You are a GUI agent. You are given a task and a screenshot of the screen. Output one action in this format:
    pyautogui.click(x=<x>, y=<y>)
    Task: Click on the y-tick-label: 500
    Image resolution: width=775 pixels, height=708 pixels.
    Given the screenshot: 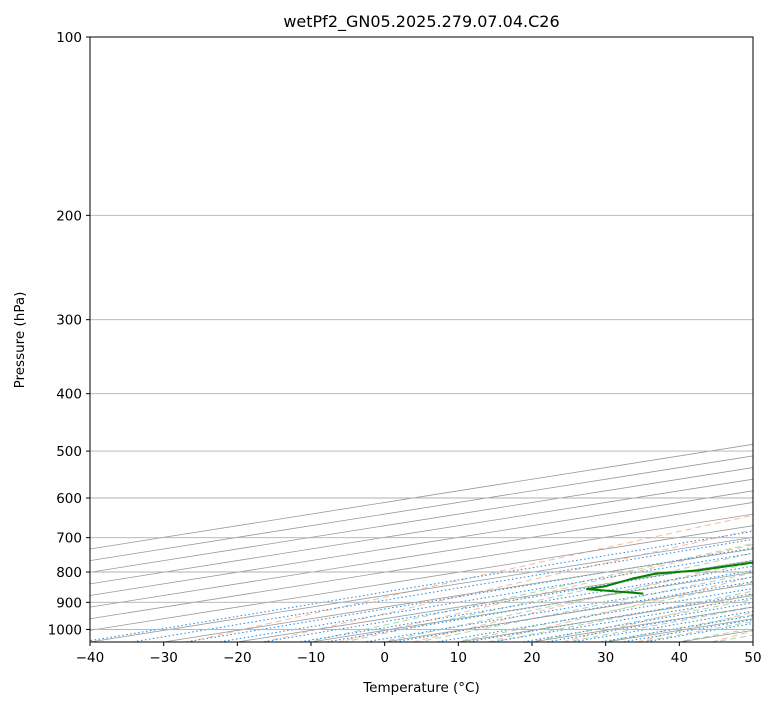 What is the action you would take?
    pyautogui.click(x=69, y=452)
    